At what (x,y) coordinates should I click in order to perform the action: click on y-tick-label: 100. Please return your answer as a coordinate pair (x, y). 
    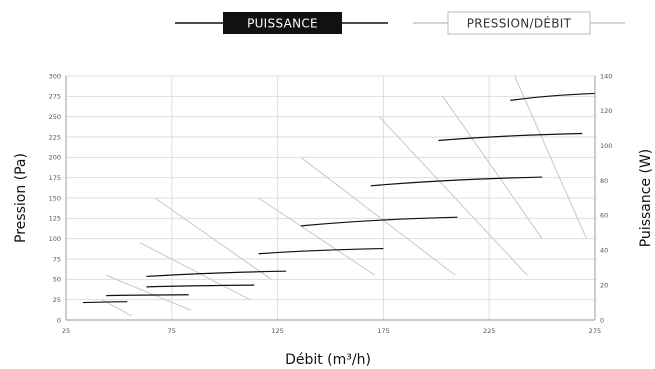
    Looking at the image, I should click on (55, 239).